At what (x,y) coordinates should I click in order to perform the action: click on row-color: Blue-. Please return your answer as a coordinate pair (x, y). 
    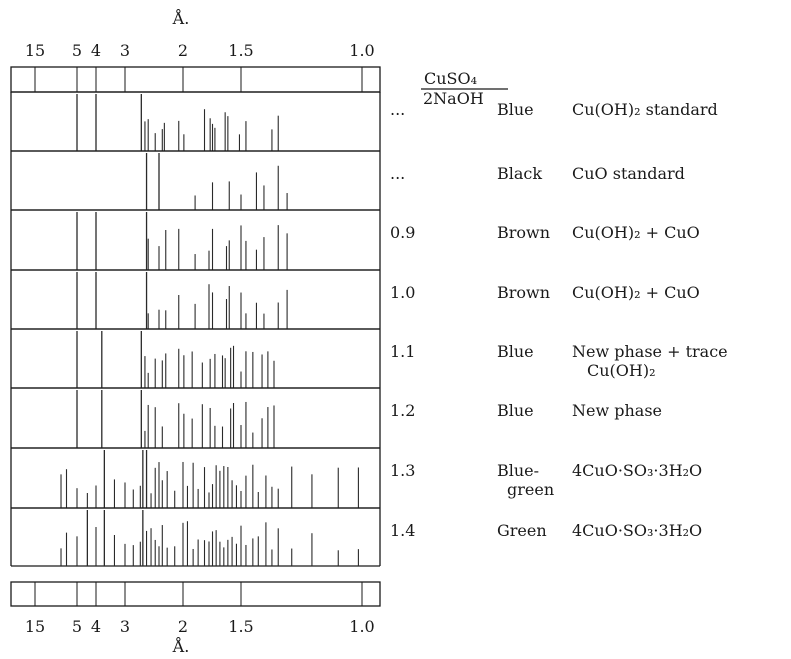
    Looking at the image, I should click on (518, 470).